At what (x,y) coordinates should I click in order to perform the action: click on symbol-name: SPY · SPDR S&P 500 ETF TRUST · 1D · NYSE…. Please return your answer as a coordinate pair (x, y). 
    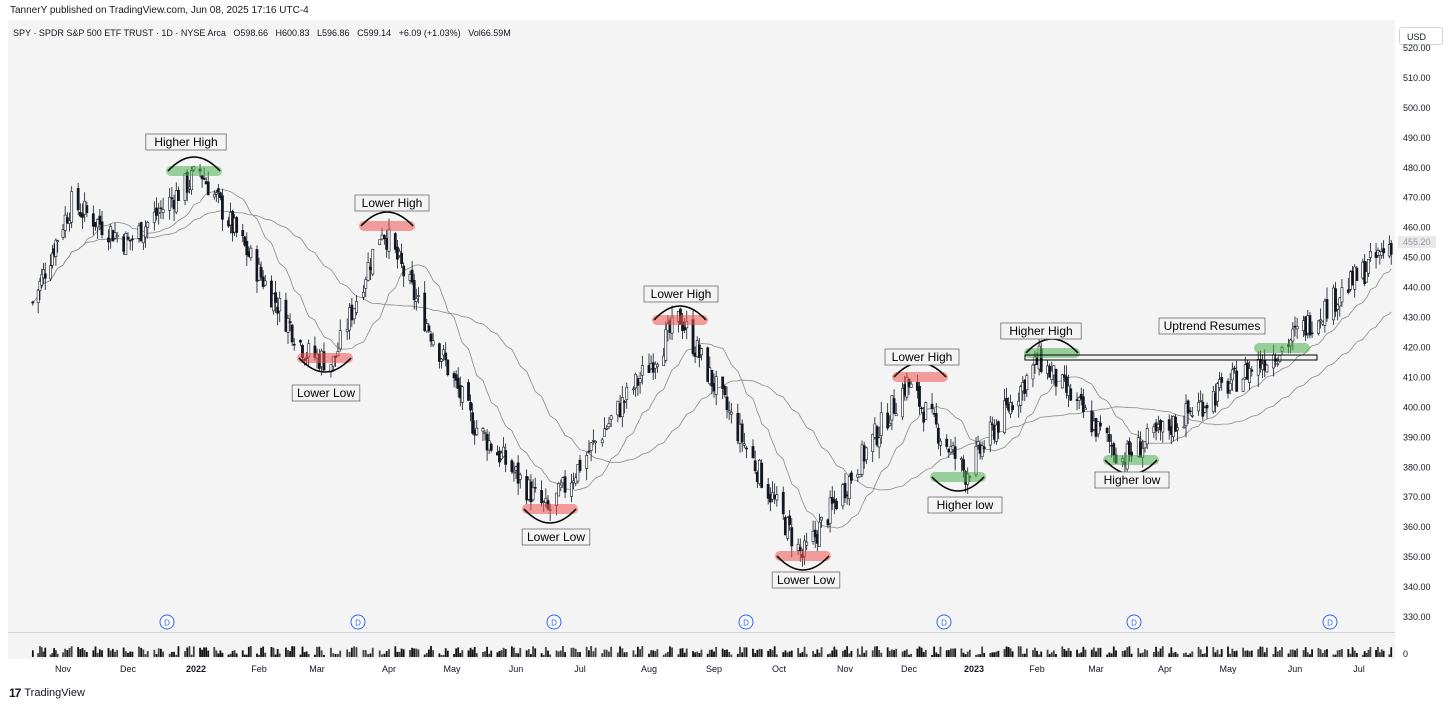
    Looking at the image, I should click on (119, 33).